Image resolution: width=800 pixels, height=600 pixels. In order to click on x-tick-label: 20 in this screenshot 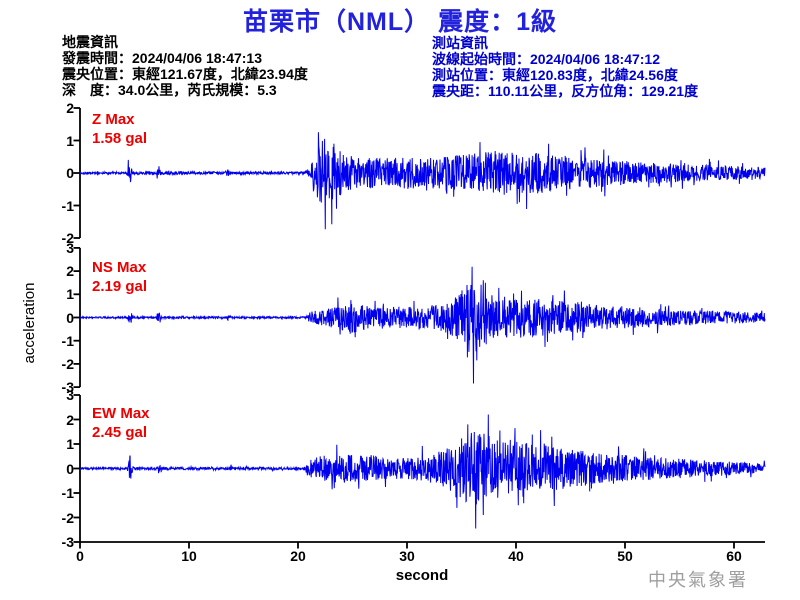, I will do `click(298, 556)`.